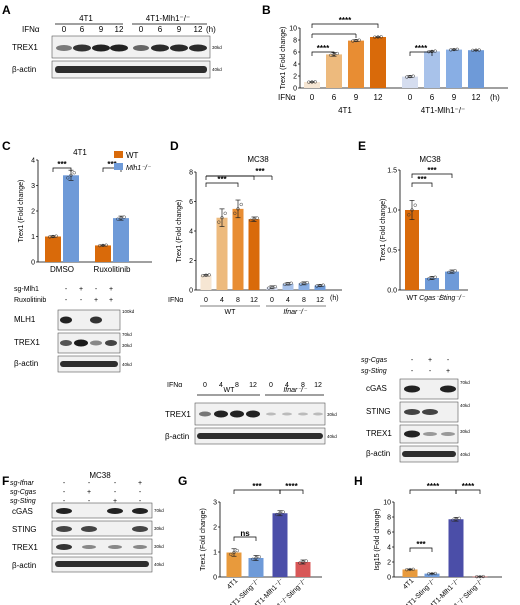  Describe the element at coordinates (62, 269) in the screenshot. I see `x-tick-label: DMSO` at that location.